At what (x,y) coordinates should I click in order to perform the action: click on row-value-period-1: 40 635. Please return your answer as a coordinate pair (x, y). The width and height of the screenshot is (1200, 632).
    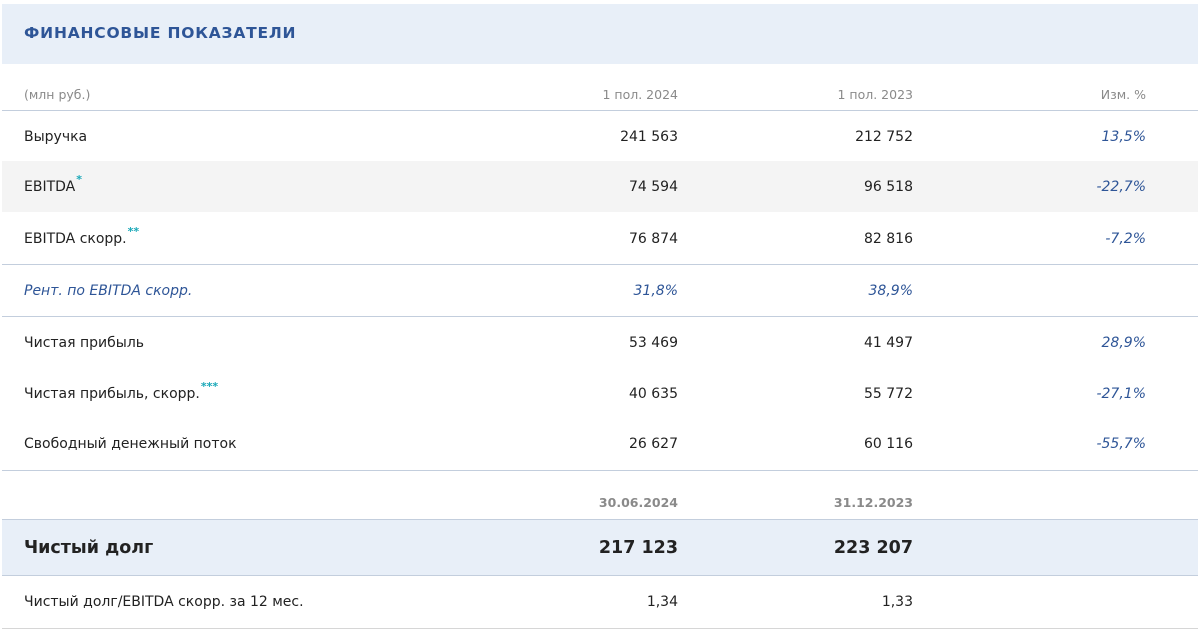
    Looking at the image, I should click on (653, 394).